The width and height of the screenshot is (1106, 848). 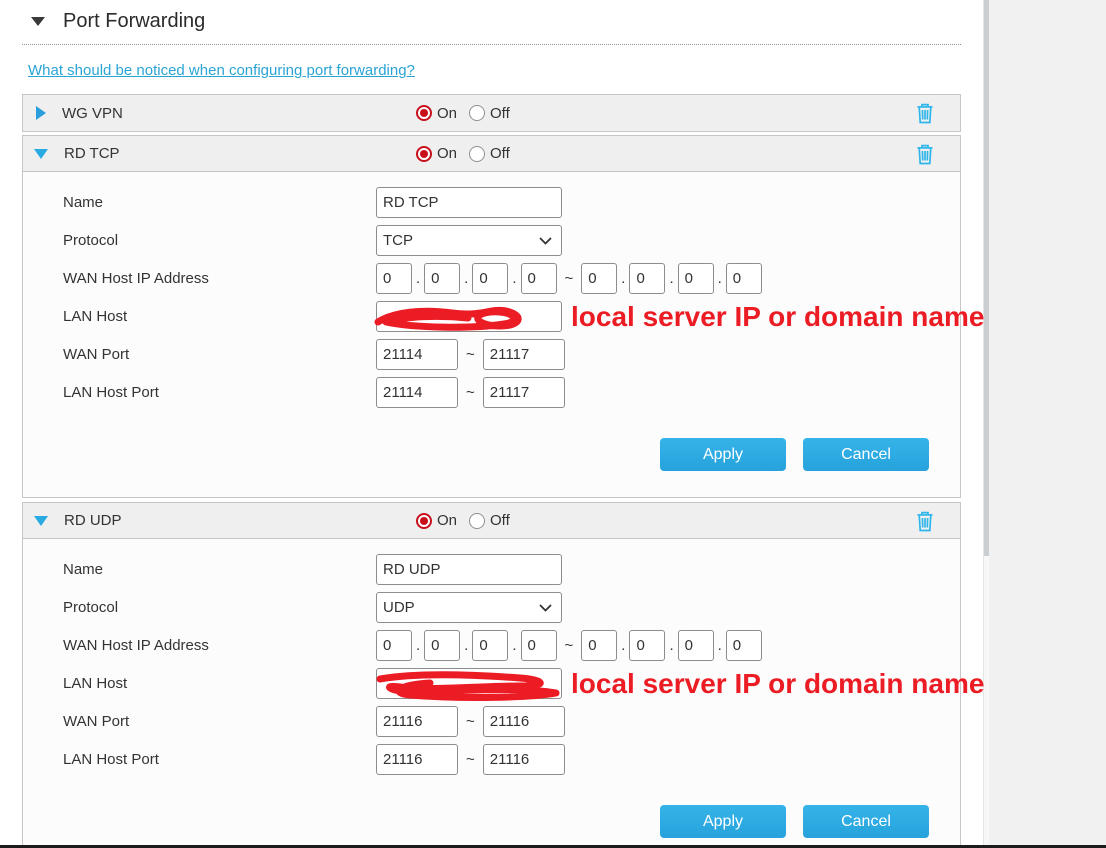 I want to click on protocol-select: UDP, so click(x=469, y=607).